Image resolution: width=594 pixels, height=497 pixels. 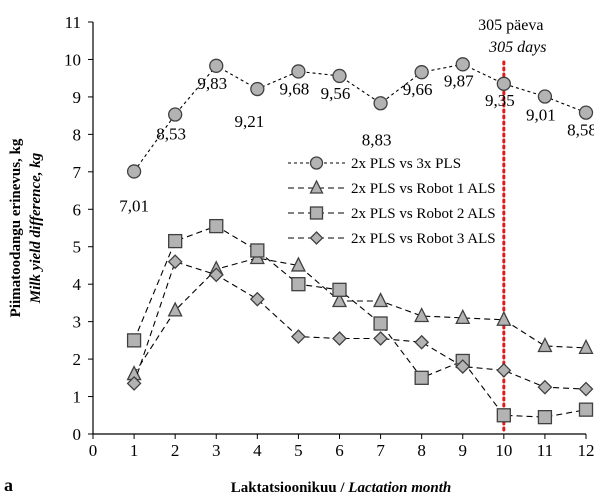 I want to click on x-tick-label: 12, so click(x=586, y=450).